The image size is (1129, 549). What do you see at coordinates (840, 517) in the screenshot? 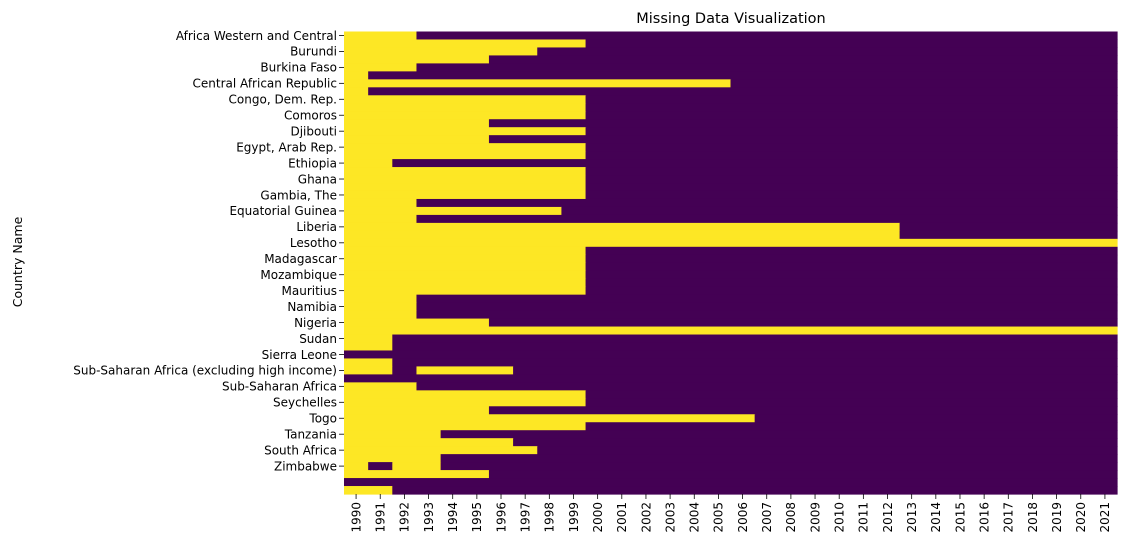
I see `x-tick-label: 2010` at bounding box center [840, 517].